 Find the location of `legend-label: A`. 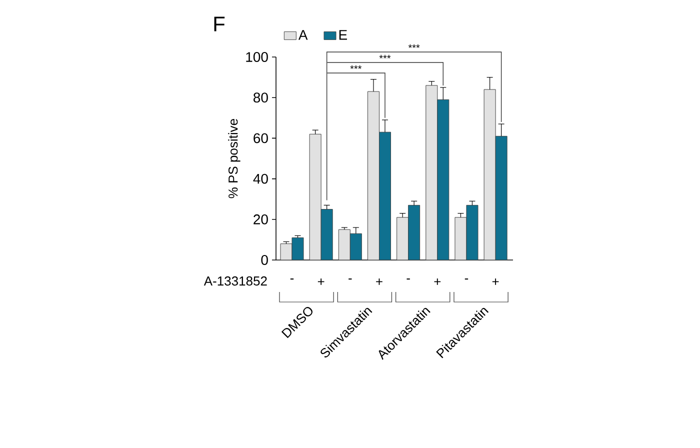

legend-label: A is located at coordinates (303, 35).